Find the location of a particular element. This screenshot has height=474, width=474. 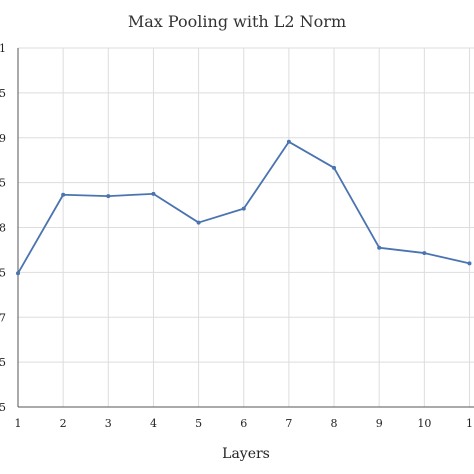

x-tick-label-3: 3 is located at coordinates (108, 423).